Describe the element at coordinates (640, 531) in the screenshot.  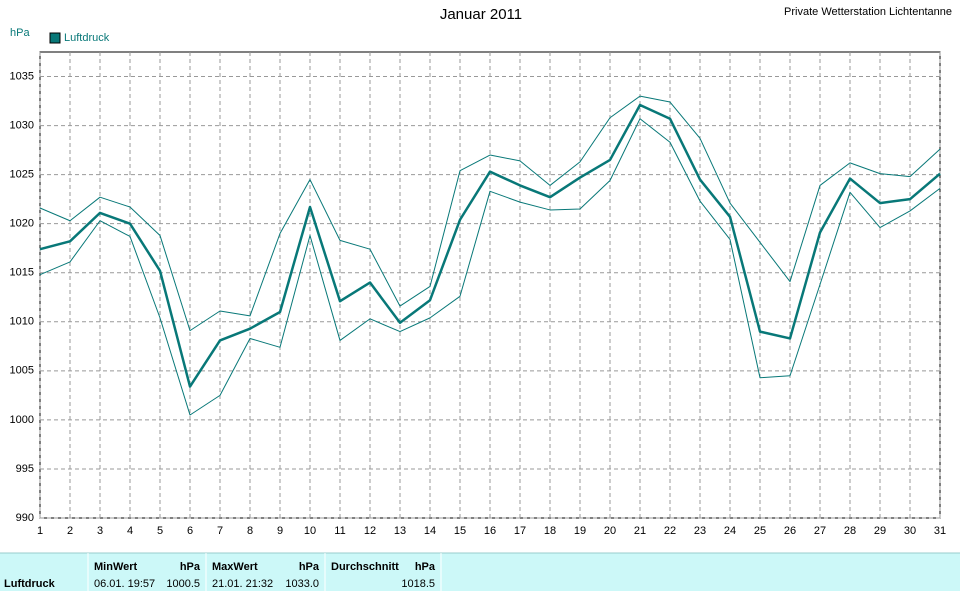
I see `x-tick-label: 21` at that location.